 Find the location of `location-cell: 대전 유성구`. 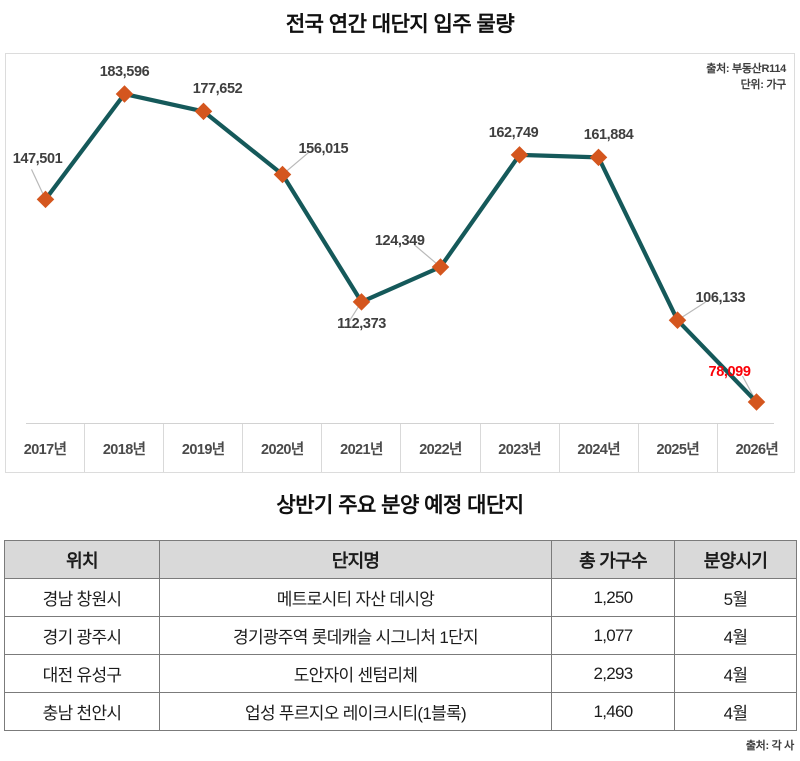

location-cell: 대전 유성구 is located at coordinates (82, 673).